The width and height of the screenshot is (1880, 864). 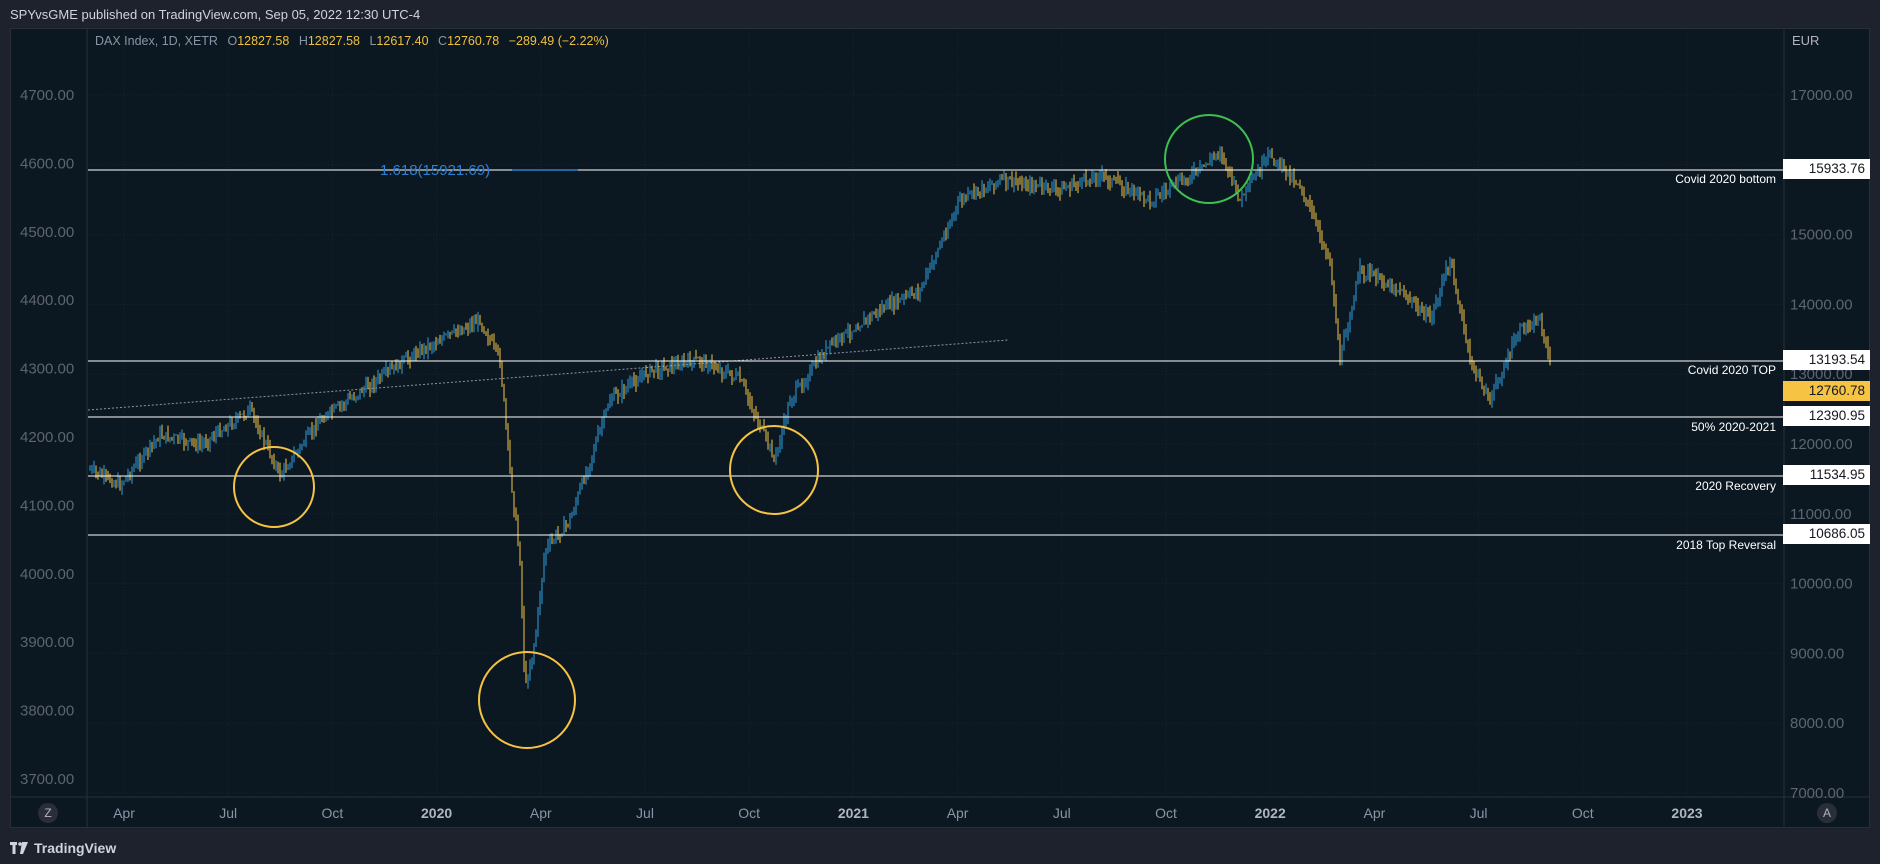 What do you see at coordinates (1733, 427) in the screenshot?
I see `level-label-50pct: 50% 2020-2021` at bounding box center [1733, 427].